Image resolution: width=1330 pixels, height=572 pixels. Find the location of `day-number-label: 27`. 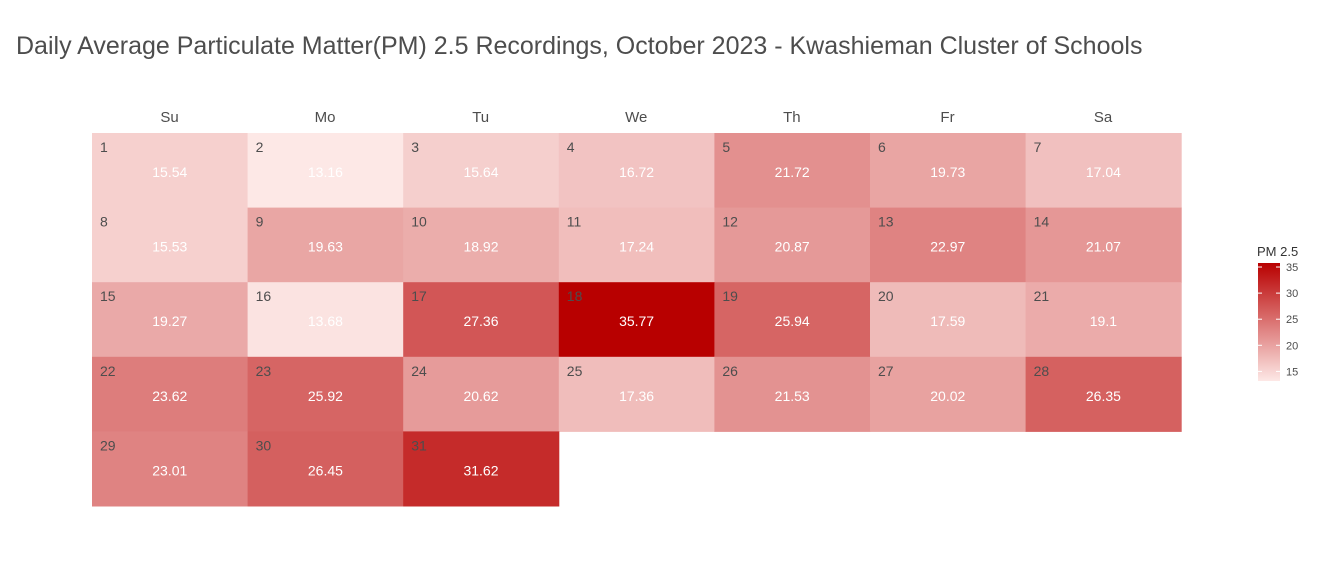

day-number-label: 27 is located at coordinates (886, 371).